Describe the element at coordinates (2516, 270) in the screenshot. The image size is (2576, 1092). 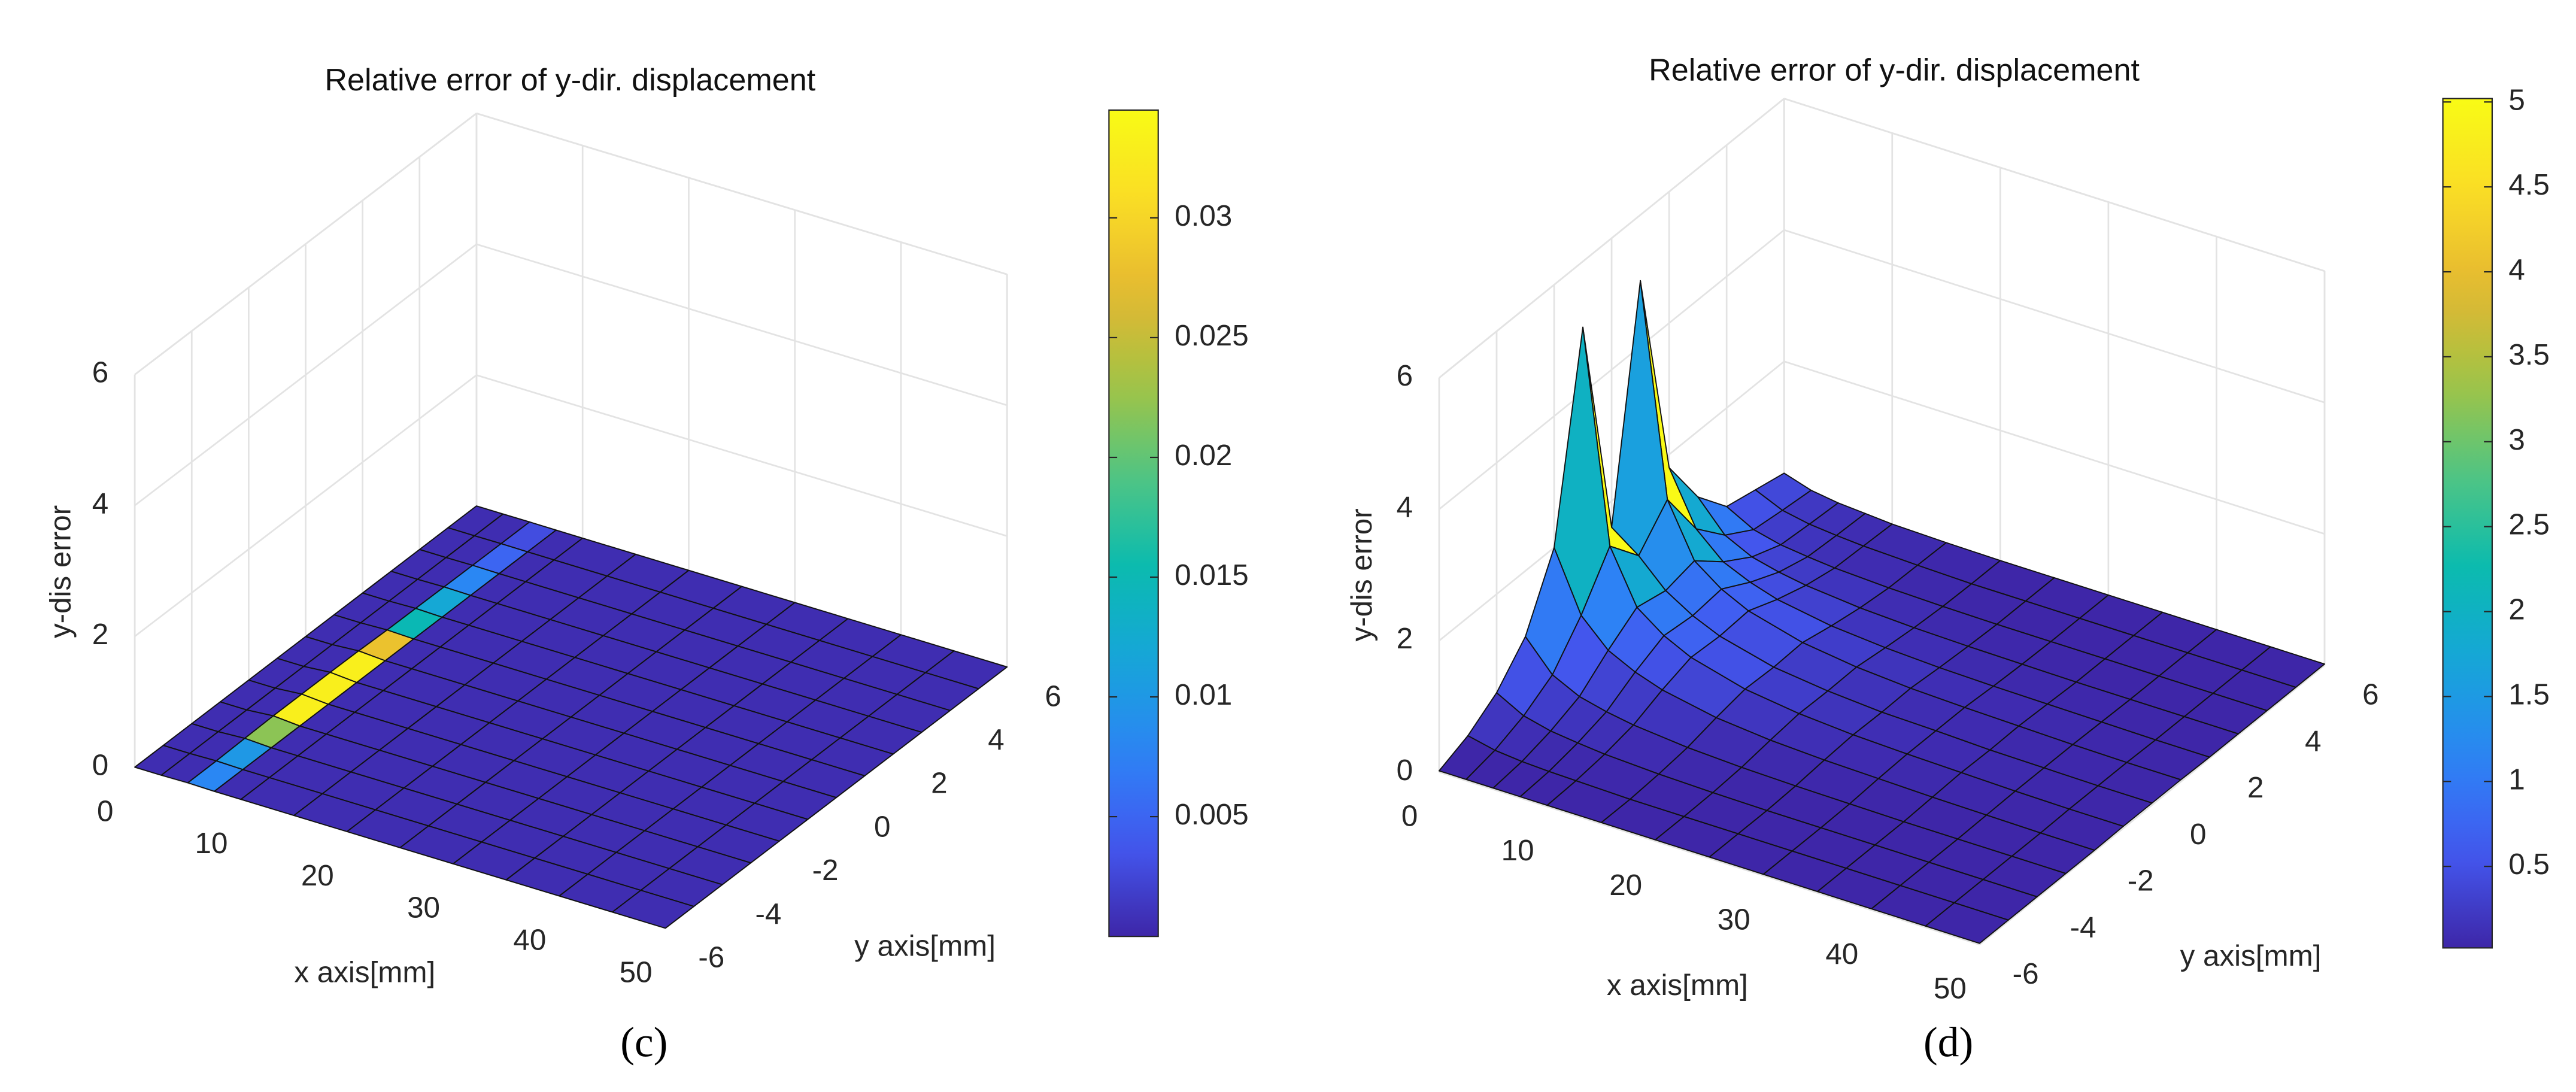
I see `colorbar-tick-label: 4` at that location.